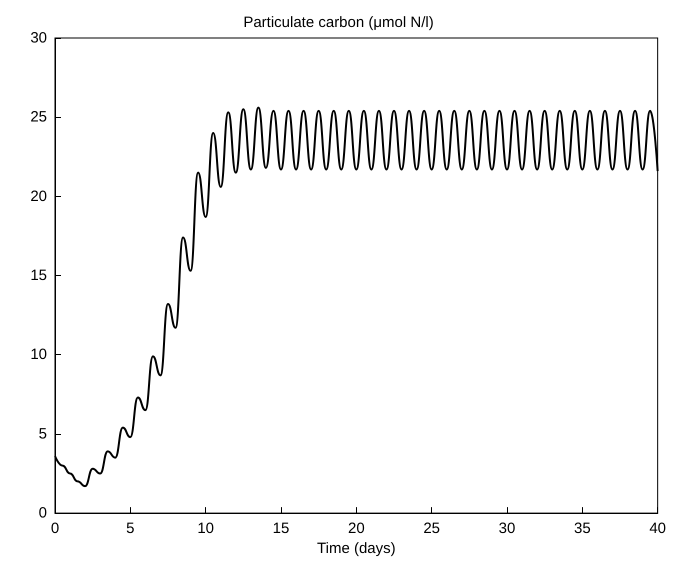  I want to click on x-tick-label: 35, so click(582, 529).